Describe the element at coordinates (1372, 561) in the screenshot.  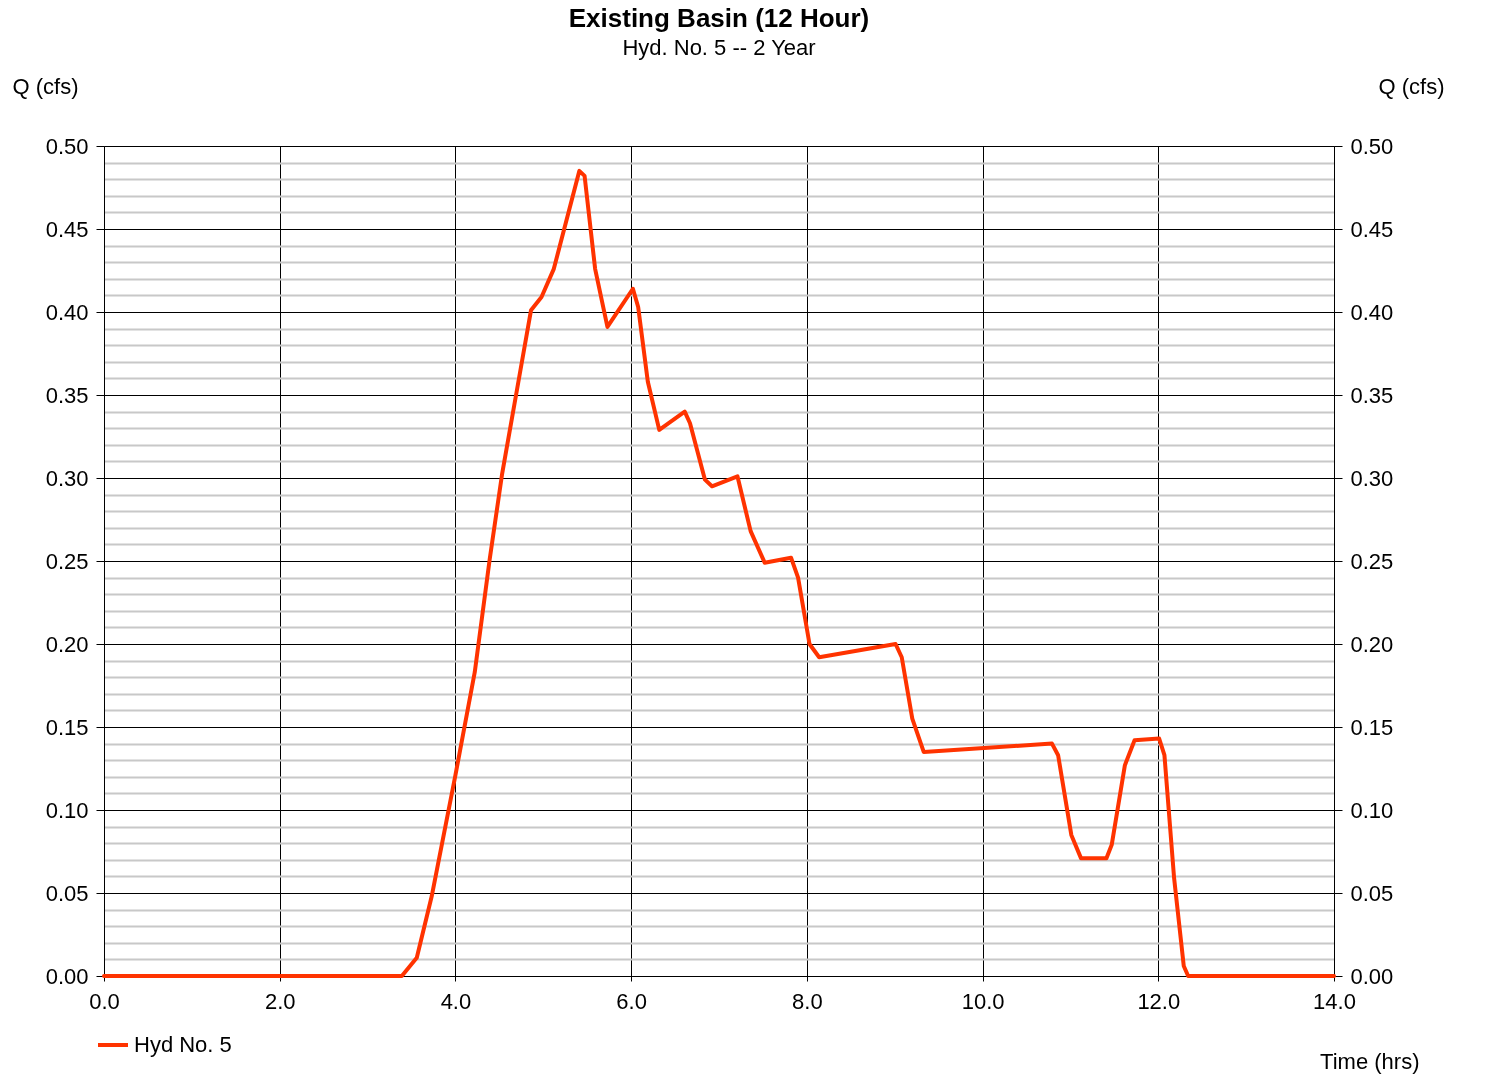
I see `y2-tick-label: 0.25` at that location.